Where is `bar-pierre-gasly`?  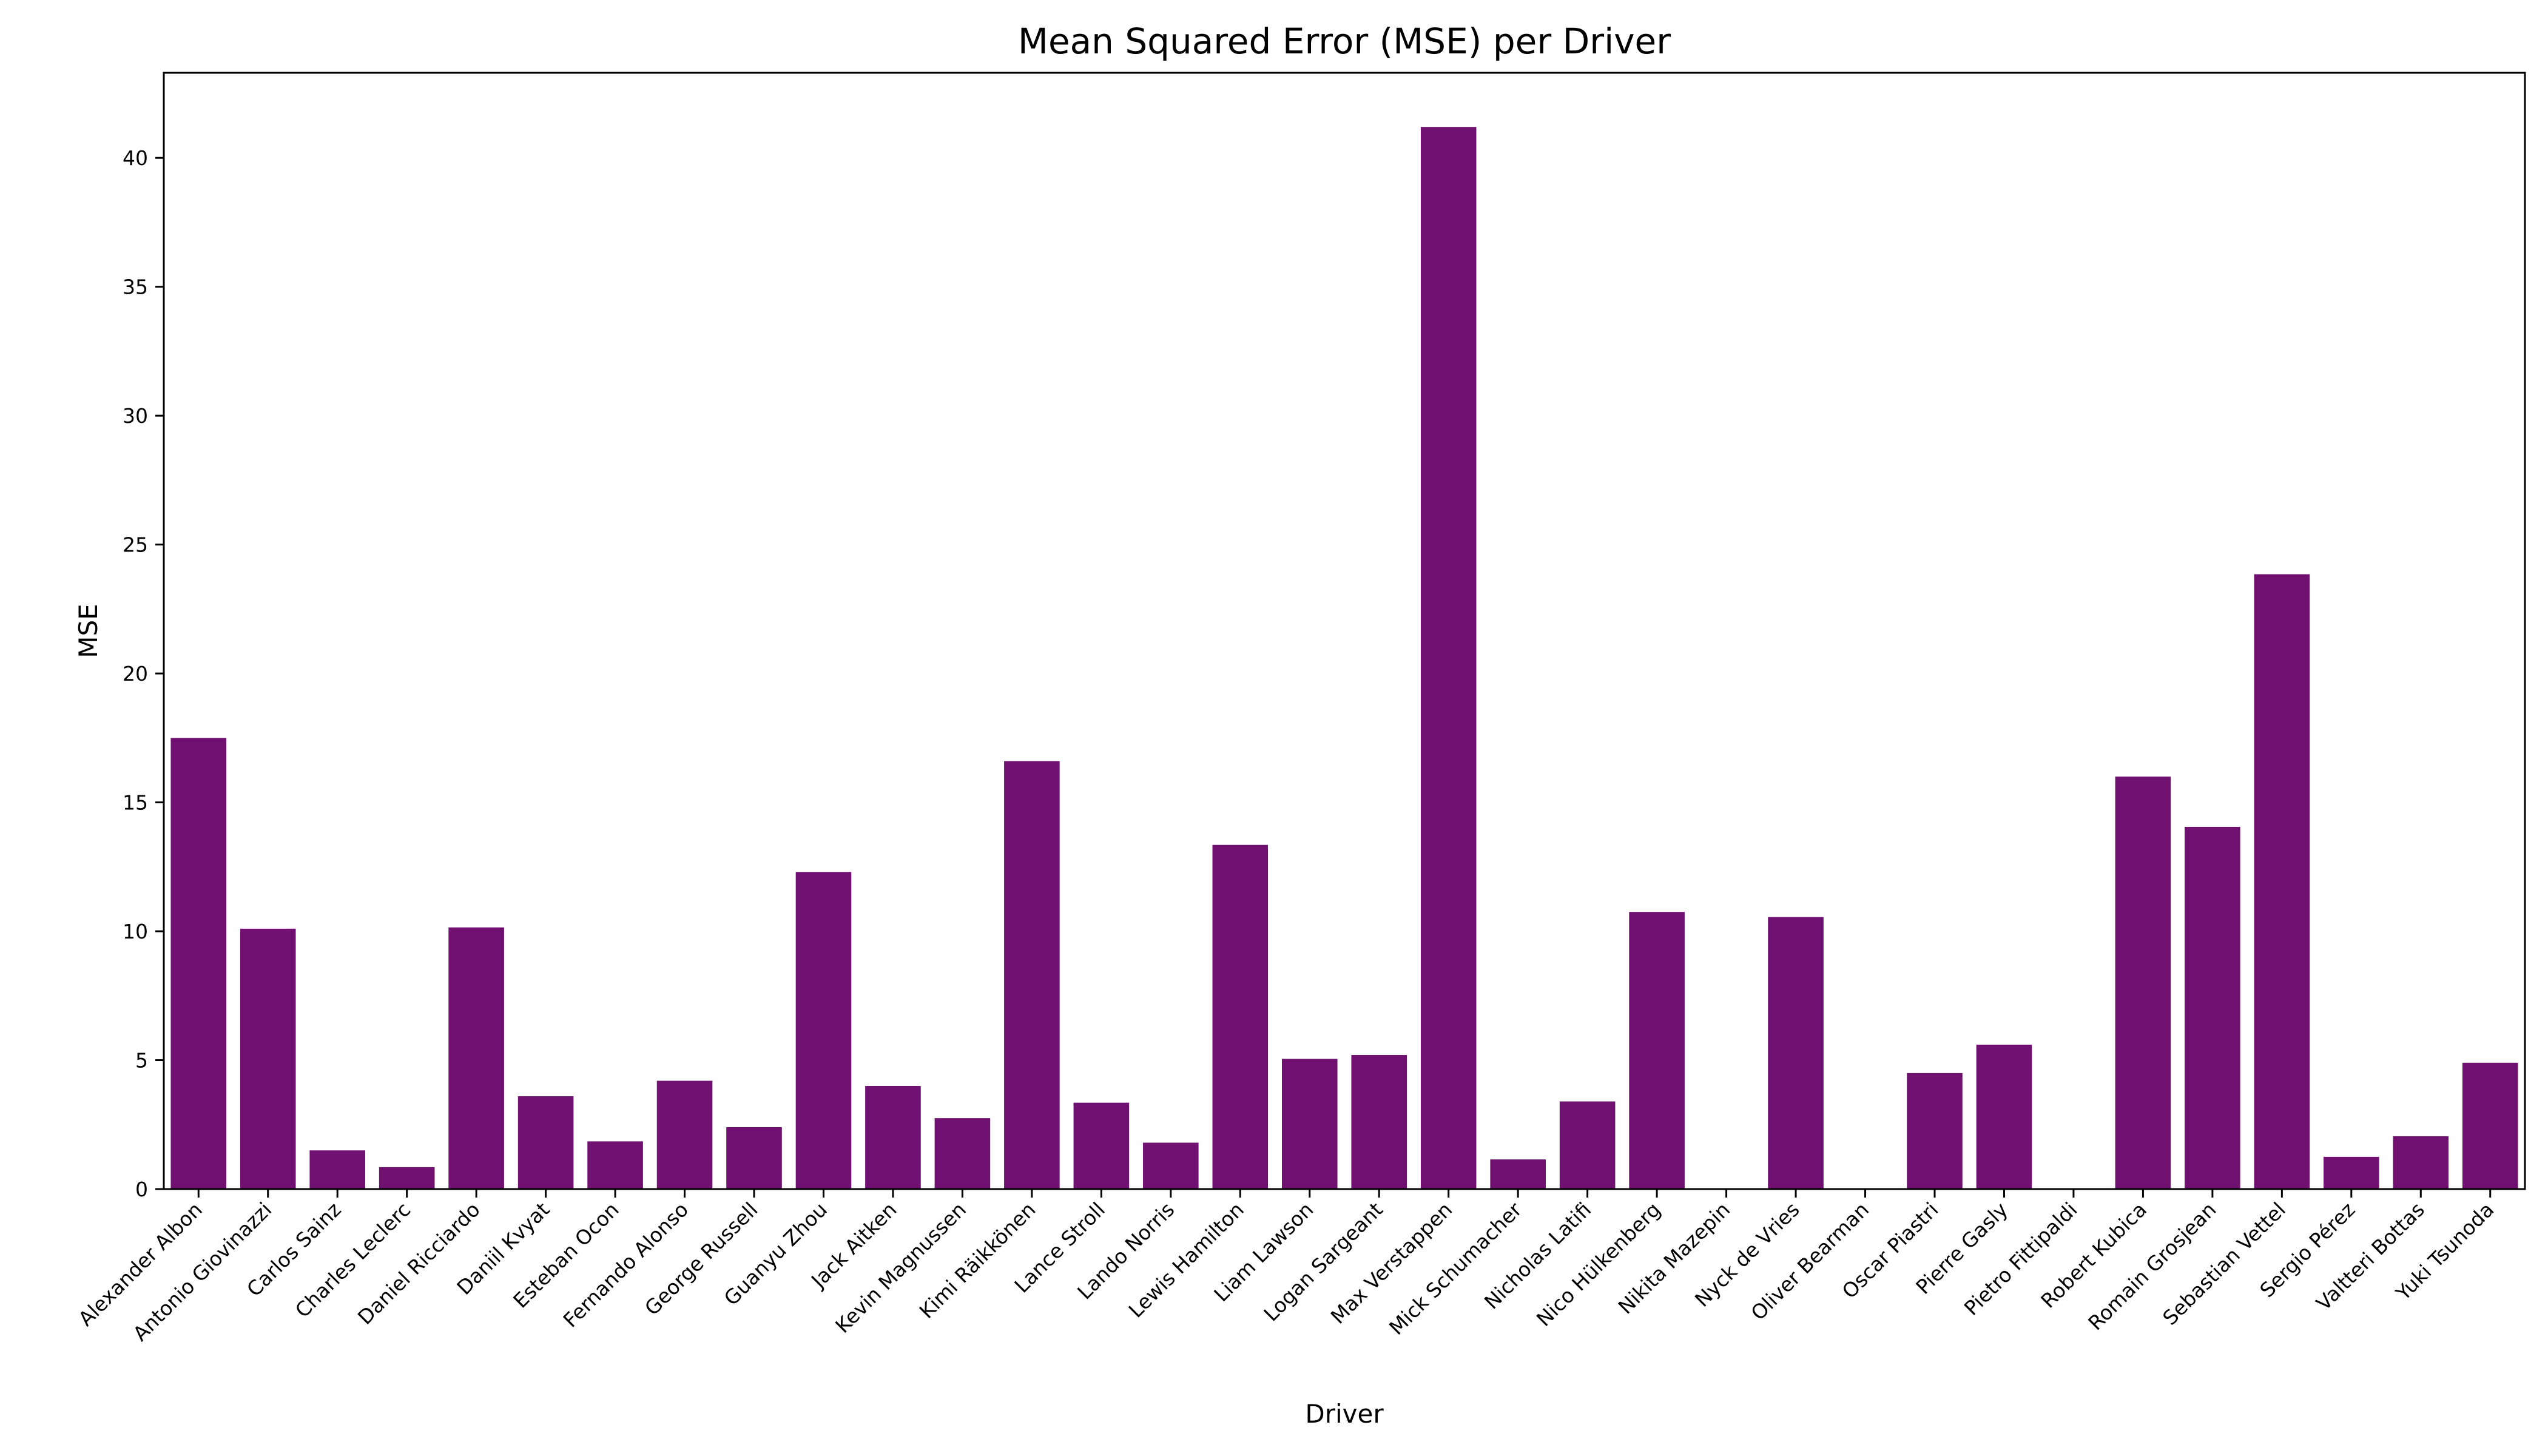
bar-pierre-gasly is located at coordinates (2004, 1117).